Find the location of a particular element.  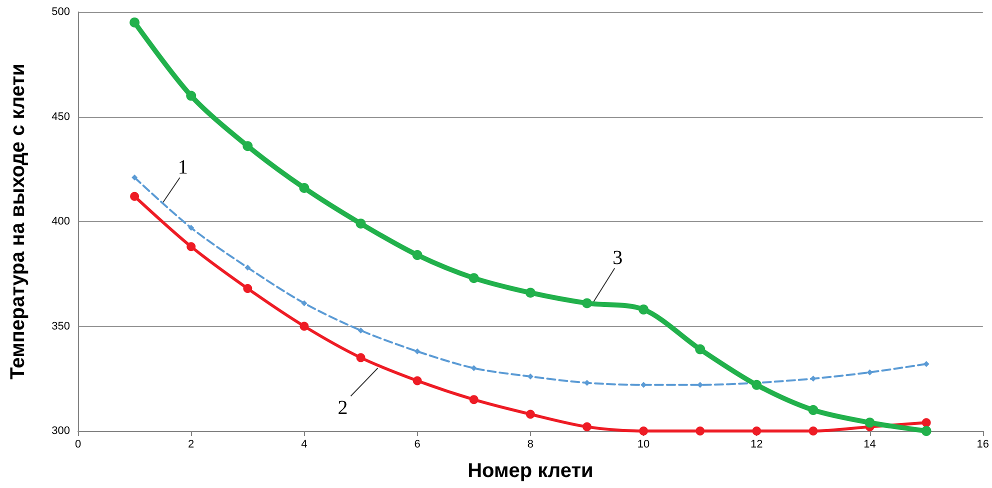

annotation: 3 is located at coordinates (617, 258).